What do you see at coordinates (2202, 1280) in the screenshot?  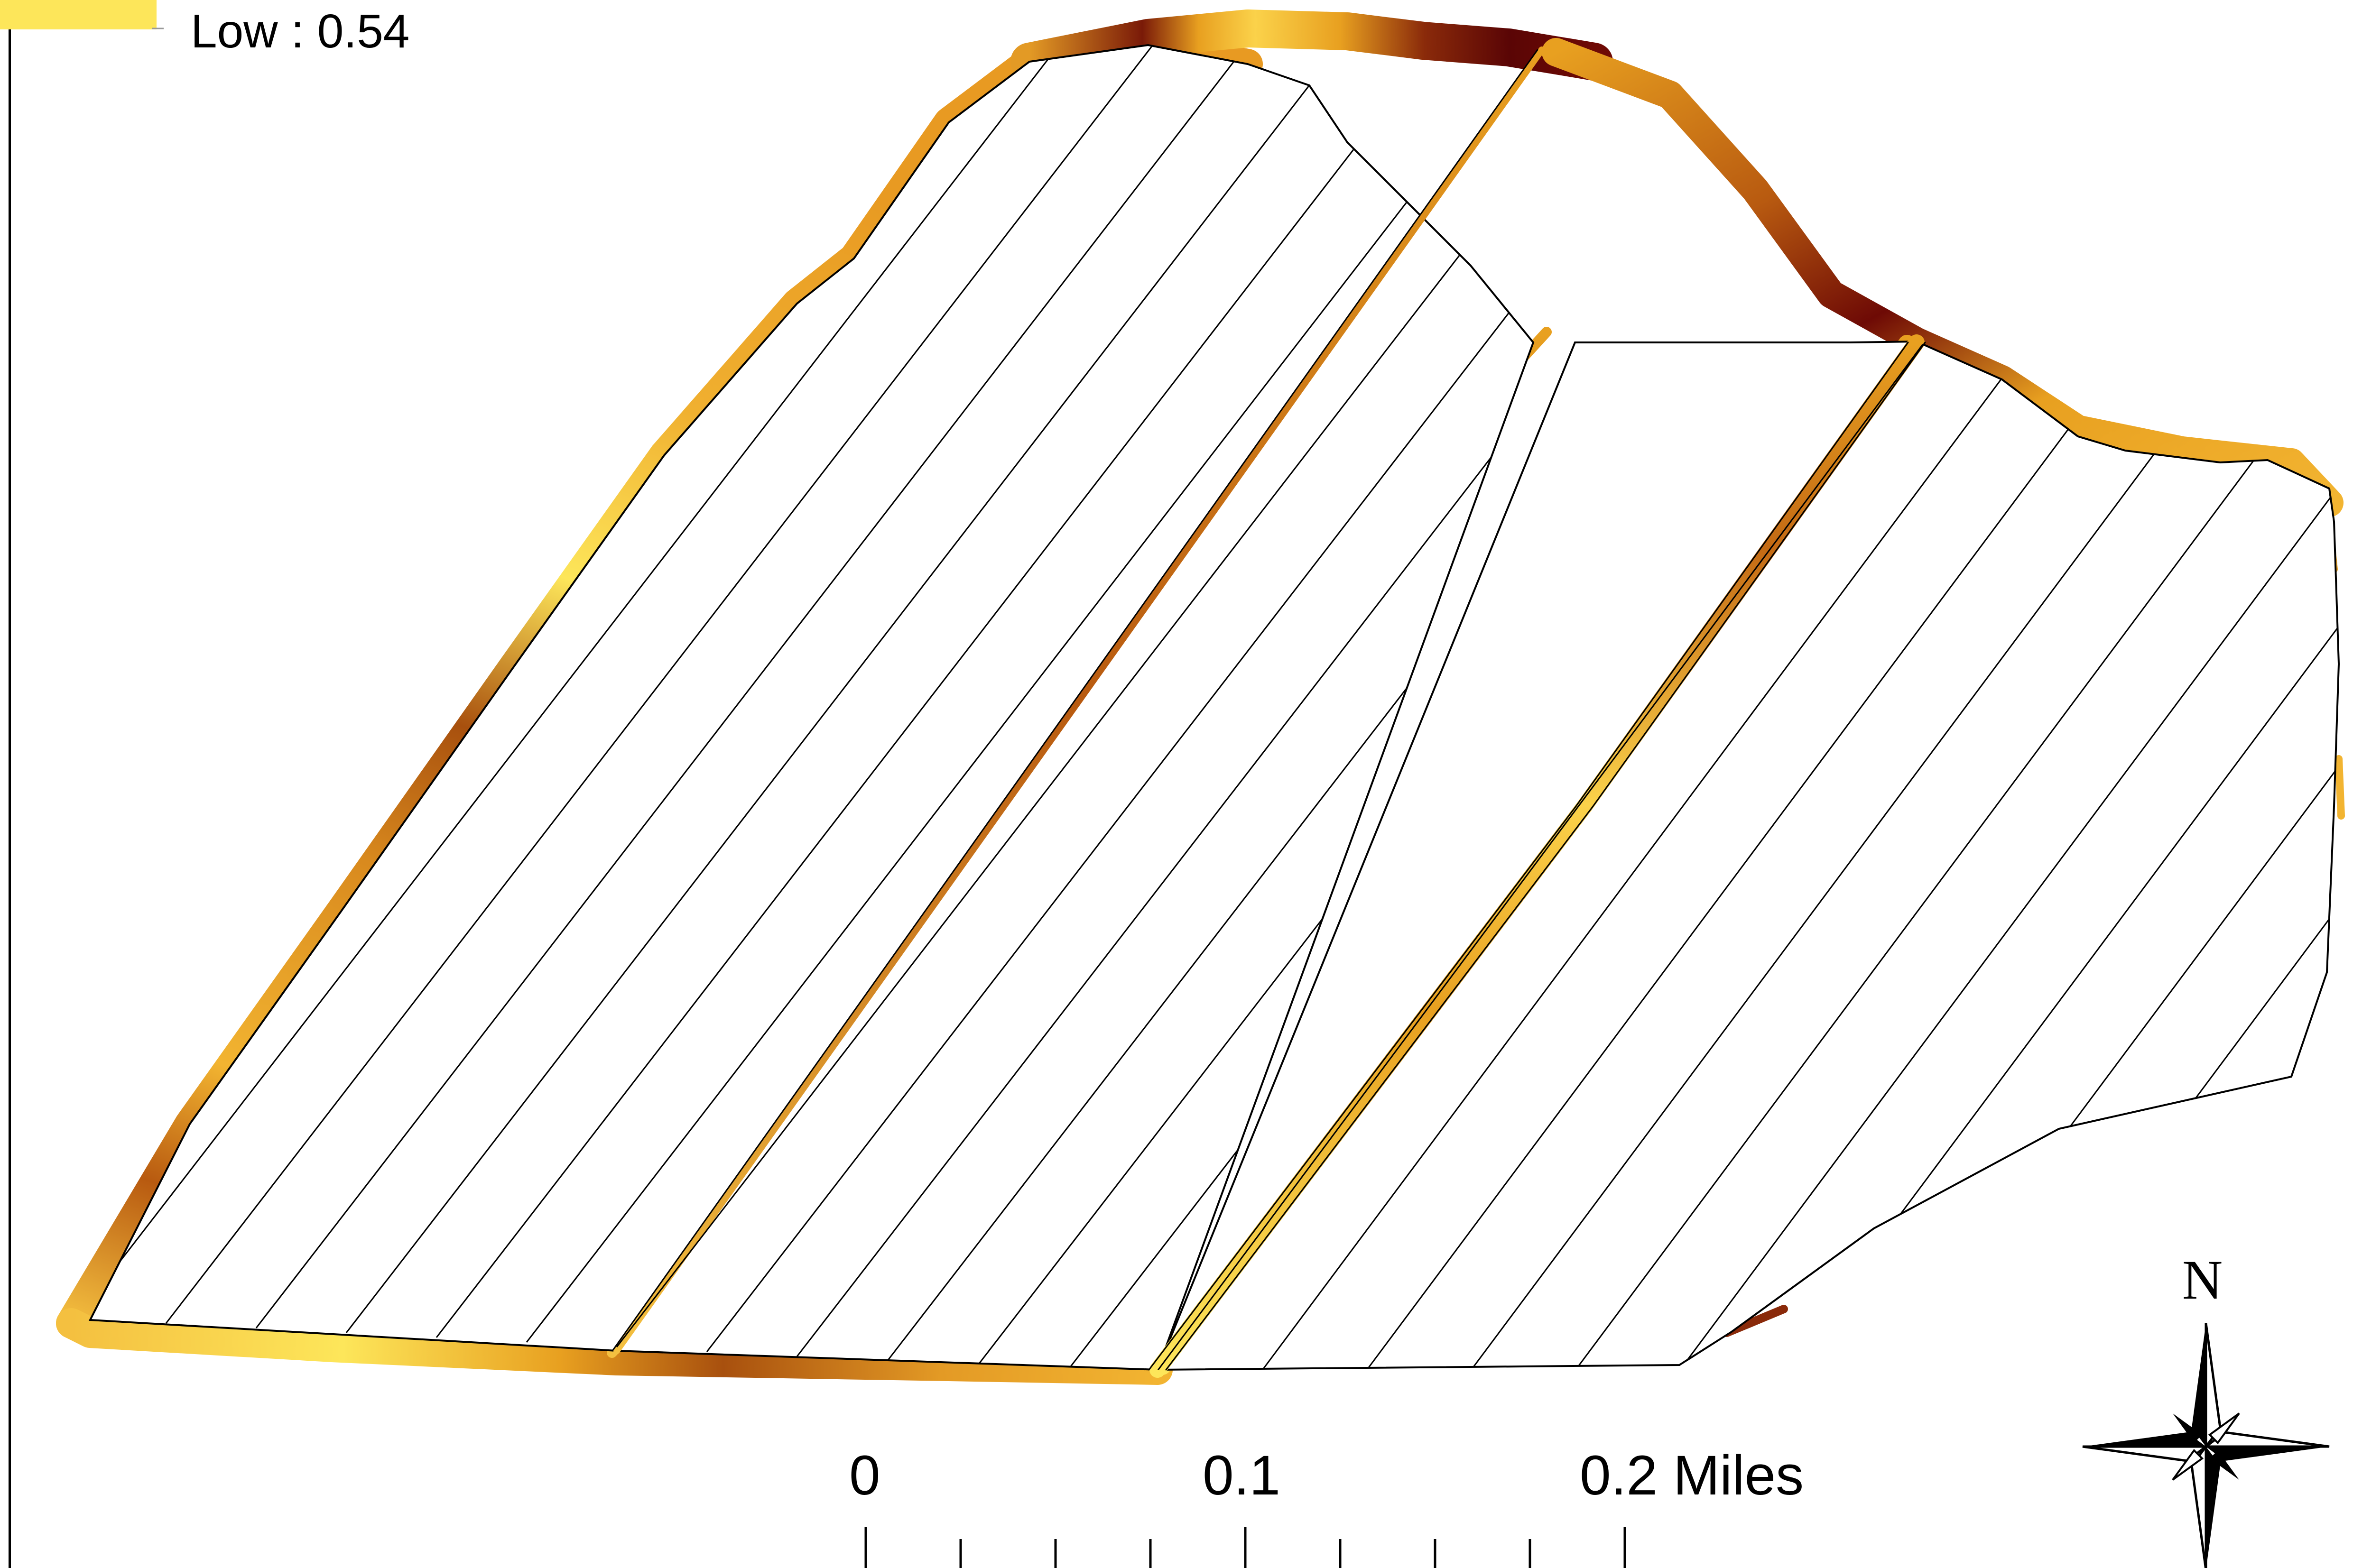 I see `north-label: N` at bounding box center [2202, 1280].